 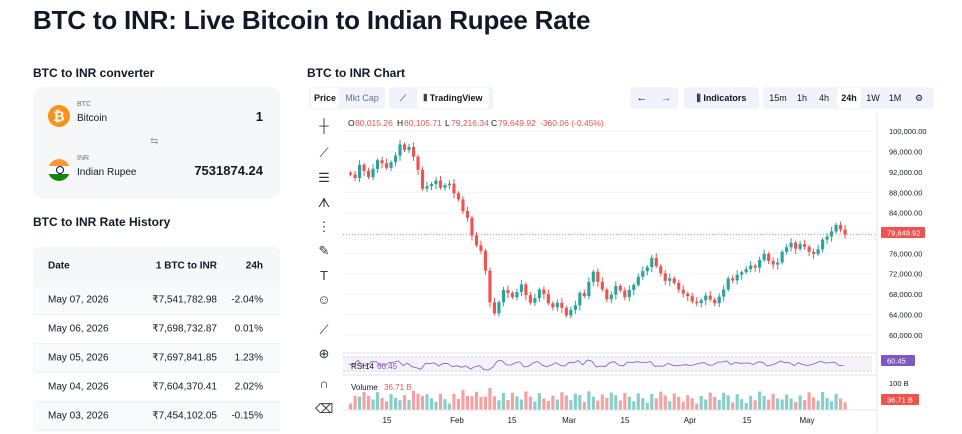 What do you see at coordinates (423, 123) in the screenshot?
I see `ohlc-high: 80,105.71` at bounding box center [423, 123].